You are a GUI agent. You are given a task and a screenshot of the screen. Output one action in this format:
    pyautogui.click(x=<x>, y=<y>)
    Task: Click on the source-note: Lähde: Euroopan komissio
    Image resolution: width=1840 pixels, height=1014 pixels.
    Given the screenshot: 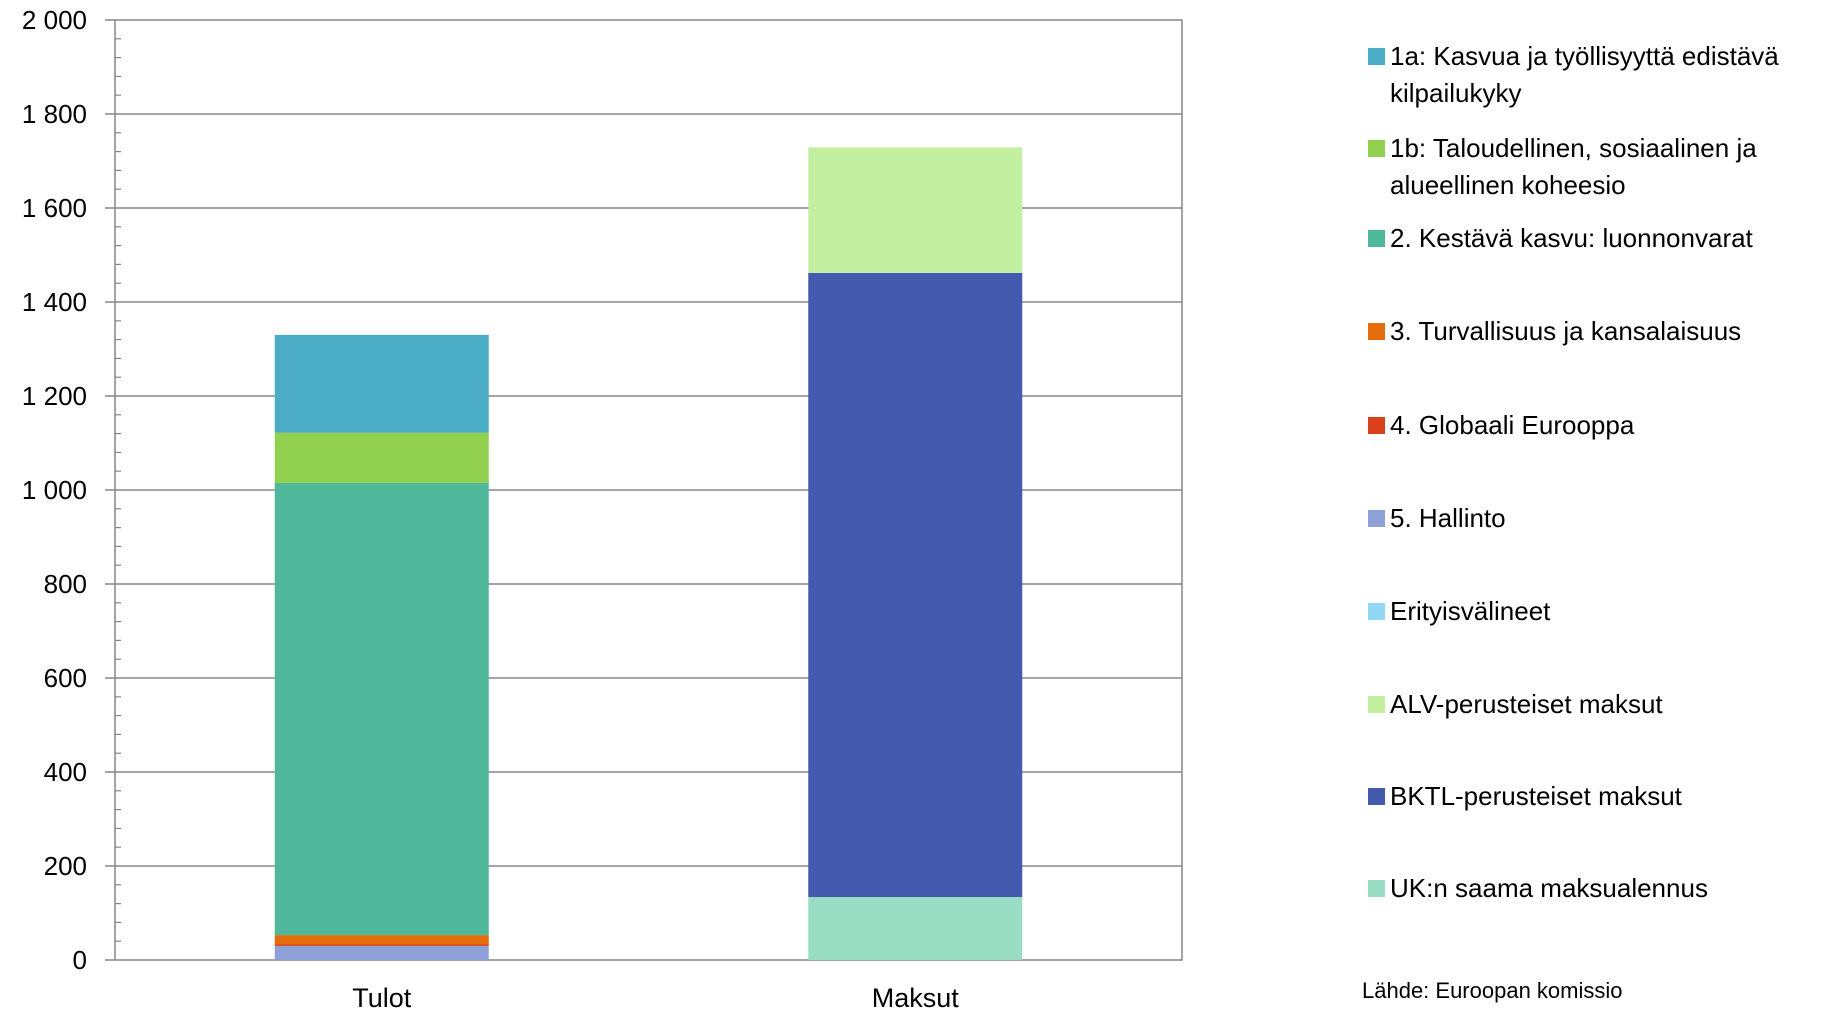 What is the action you would take?
    pyautogui.click(x=1492, y=990)
    